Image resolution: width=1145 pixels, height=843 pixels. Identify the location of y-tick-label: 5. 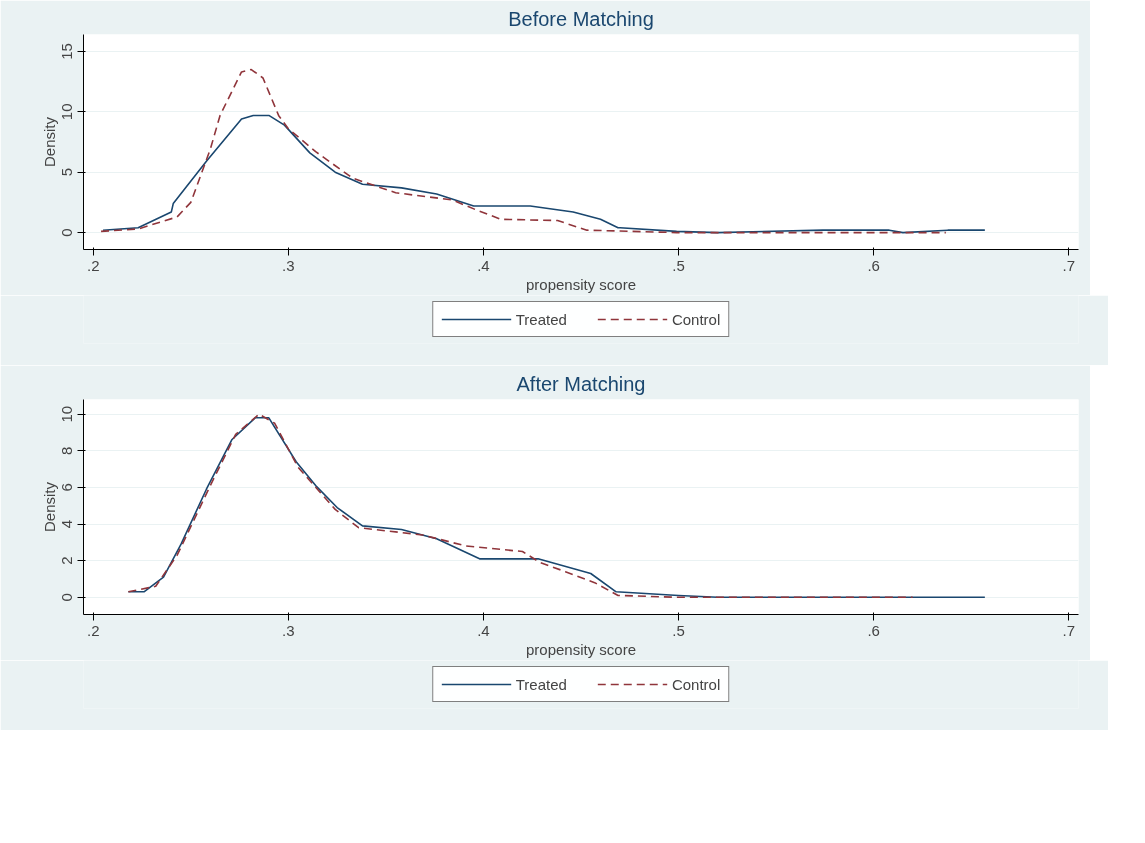
(67, 172).